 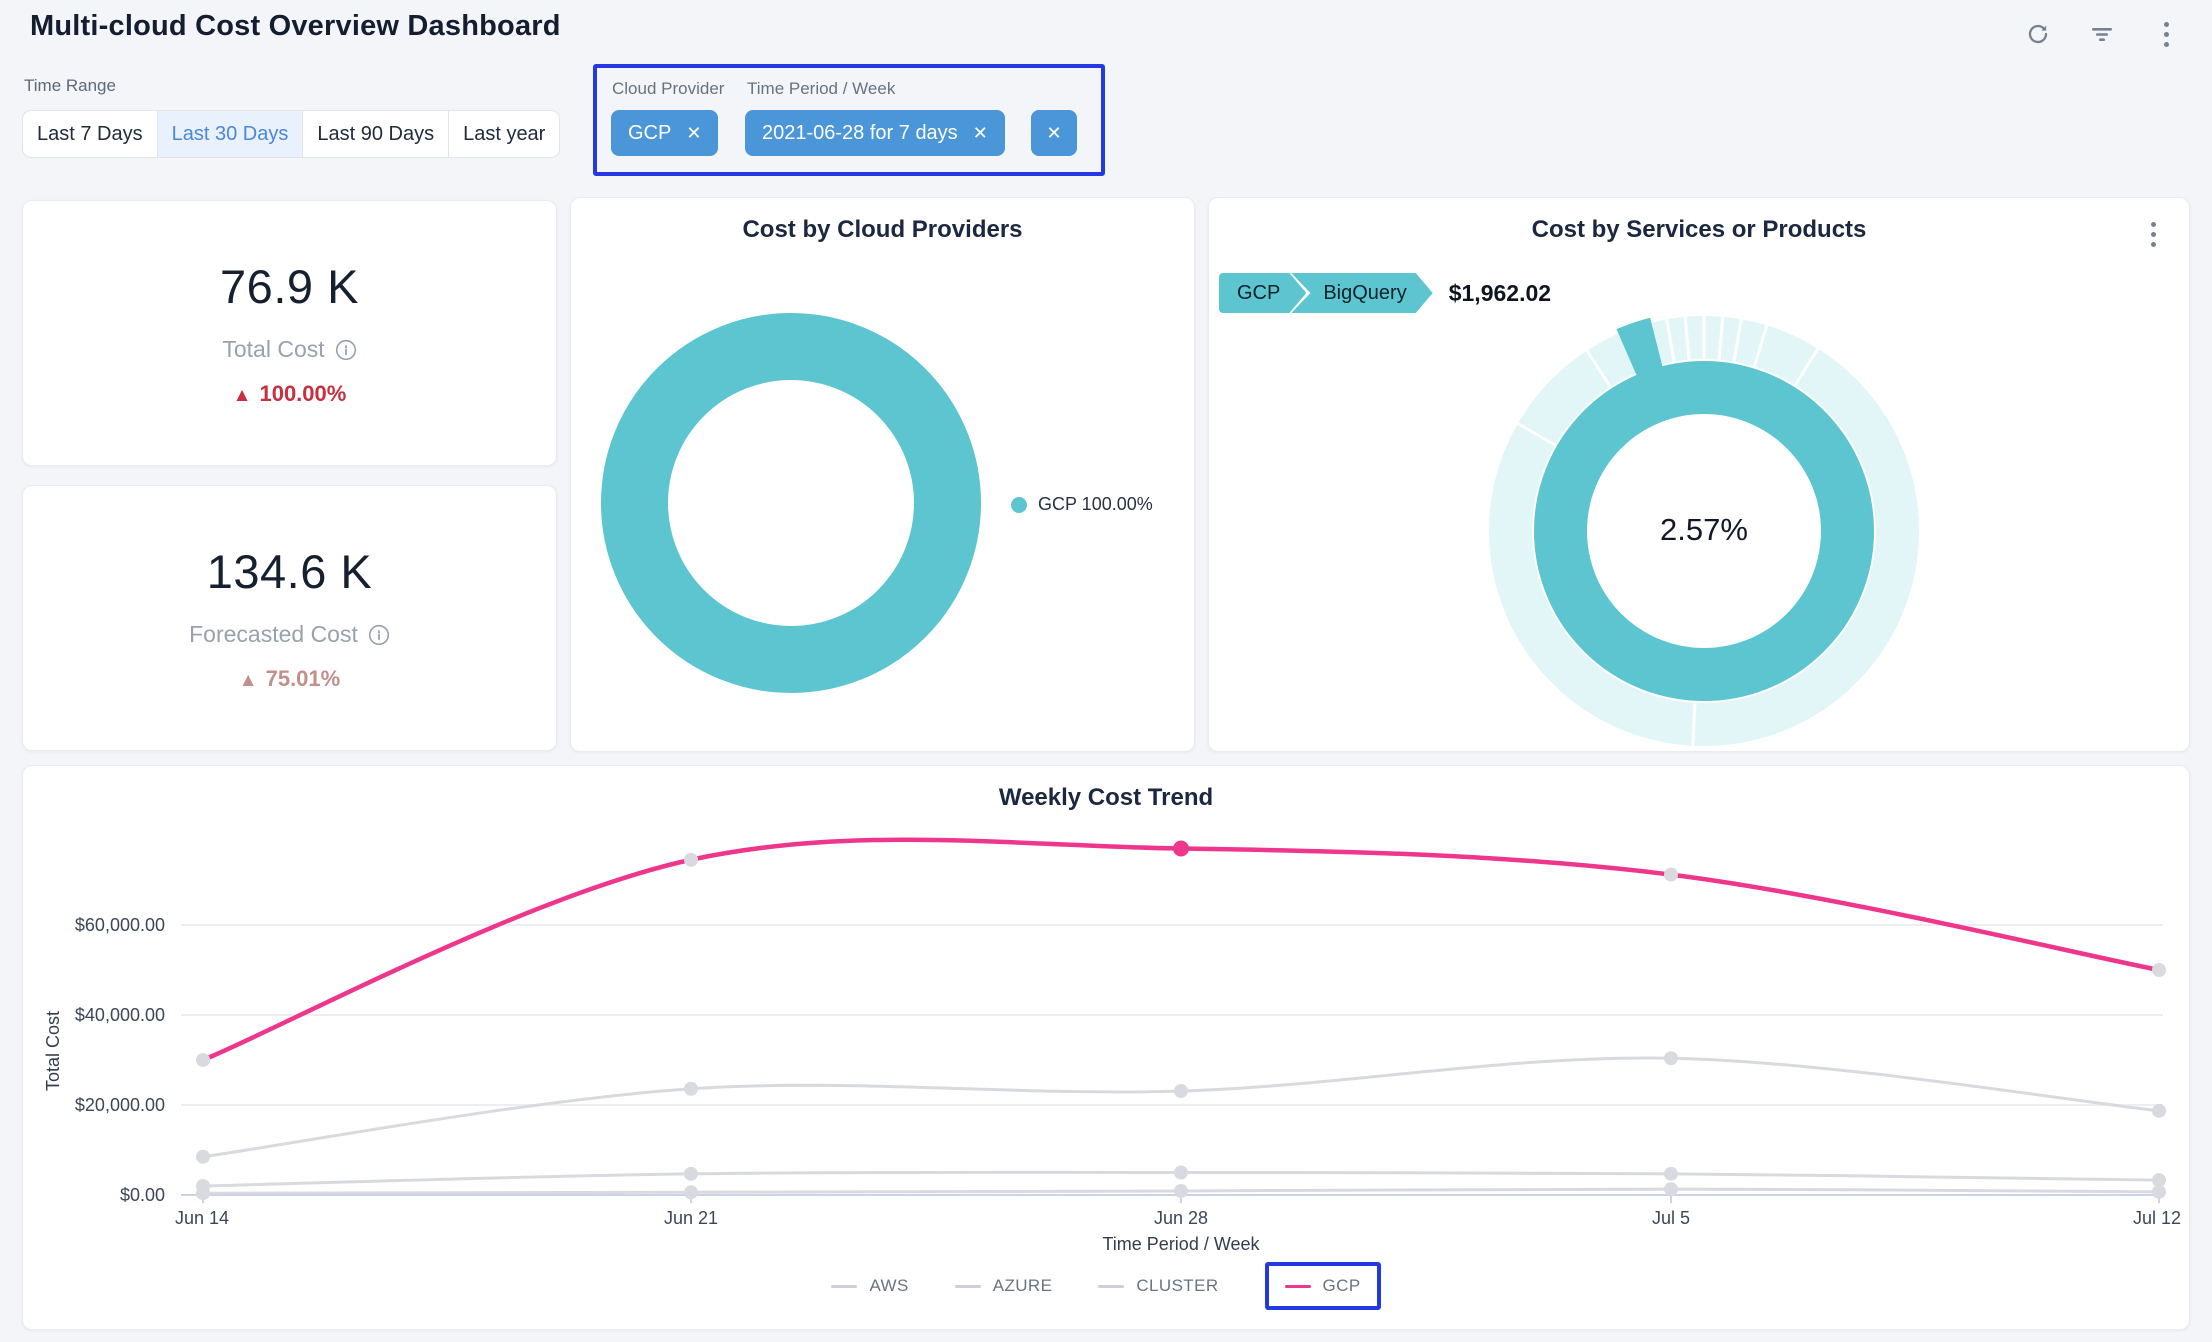 I want to click on providers-legend-label: GCP 100.00%, so click(x=1095, y=504).